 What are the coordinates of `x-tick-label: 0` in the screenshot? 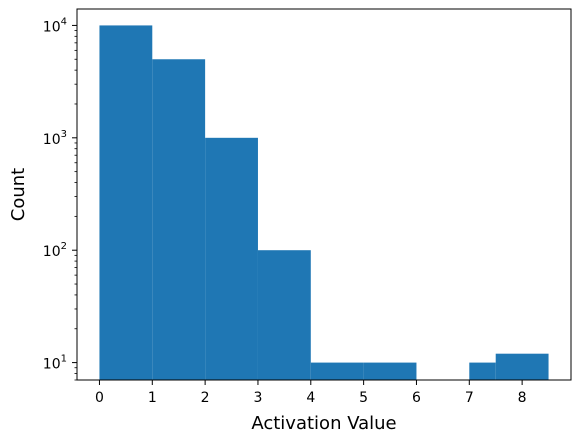 It's located at (99, 398).